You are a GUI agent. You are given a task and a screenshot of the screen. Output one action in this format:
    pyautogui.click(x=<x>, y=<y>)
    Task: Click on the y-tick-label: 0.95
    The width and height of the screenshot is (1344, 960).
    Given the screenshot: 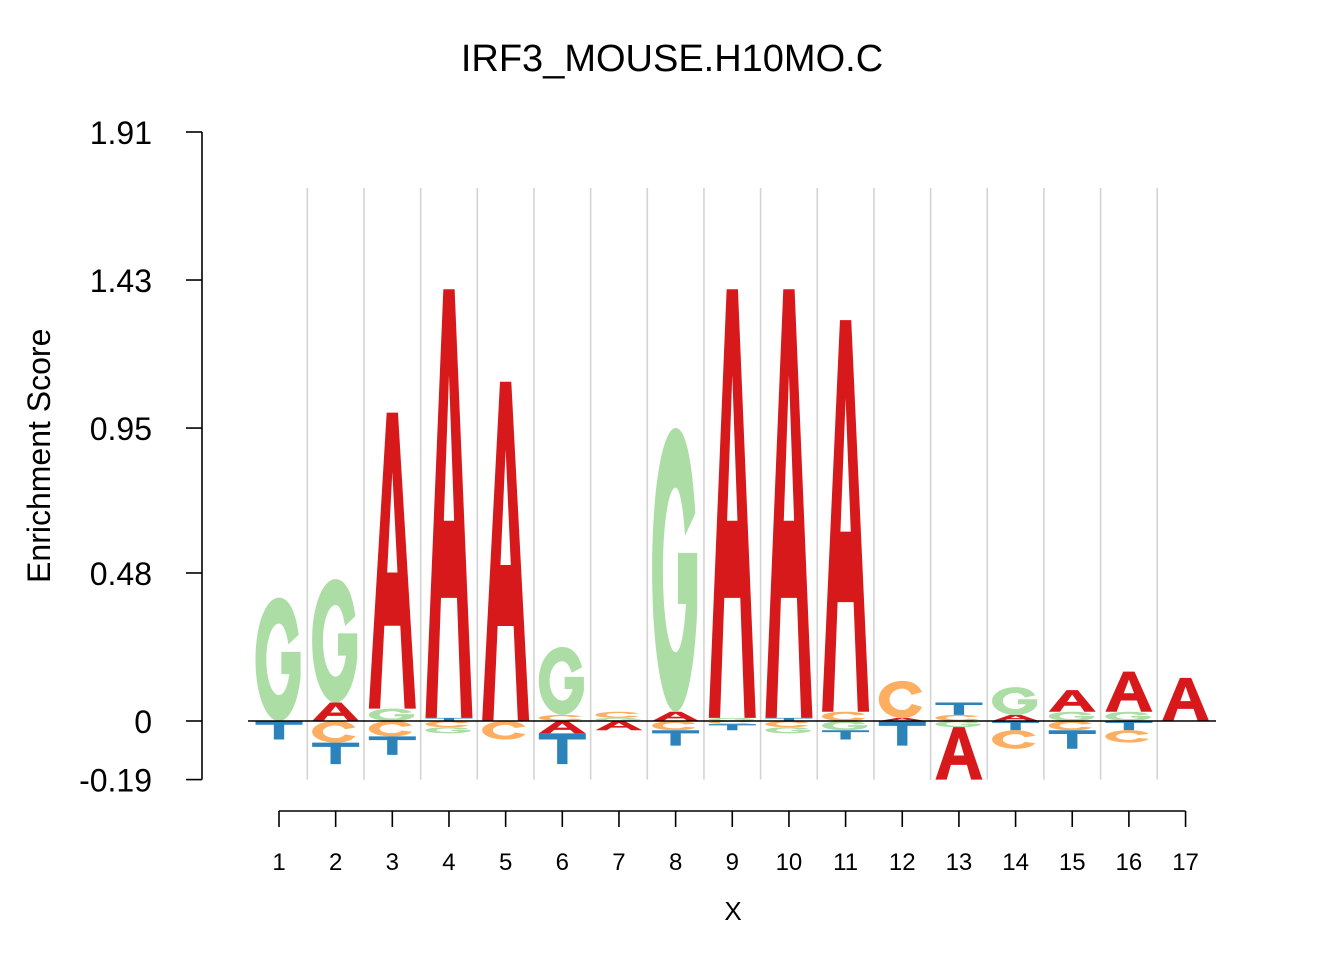 What is the action you would take?
    pyautogui.click(x=121, y=429)
    